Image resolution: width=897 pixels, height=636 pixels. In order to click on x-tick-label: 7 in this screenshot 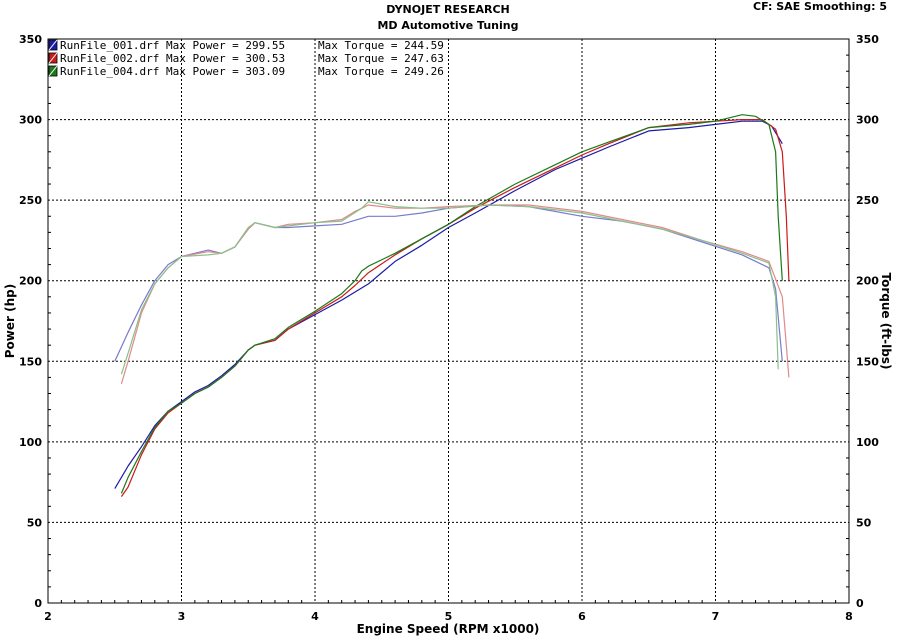, I will do `click(716, 616)`.